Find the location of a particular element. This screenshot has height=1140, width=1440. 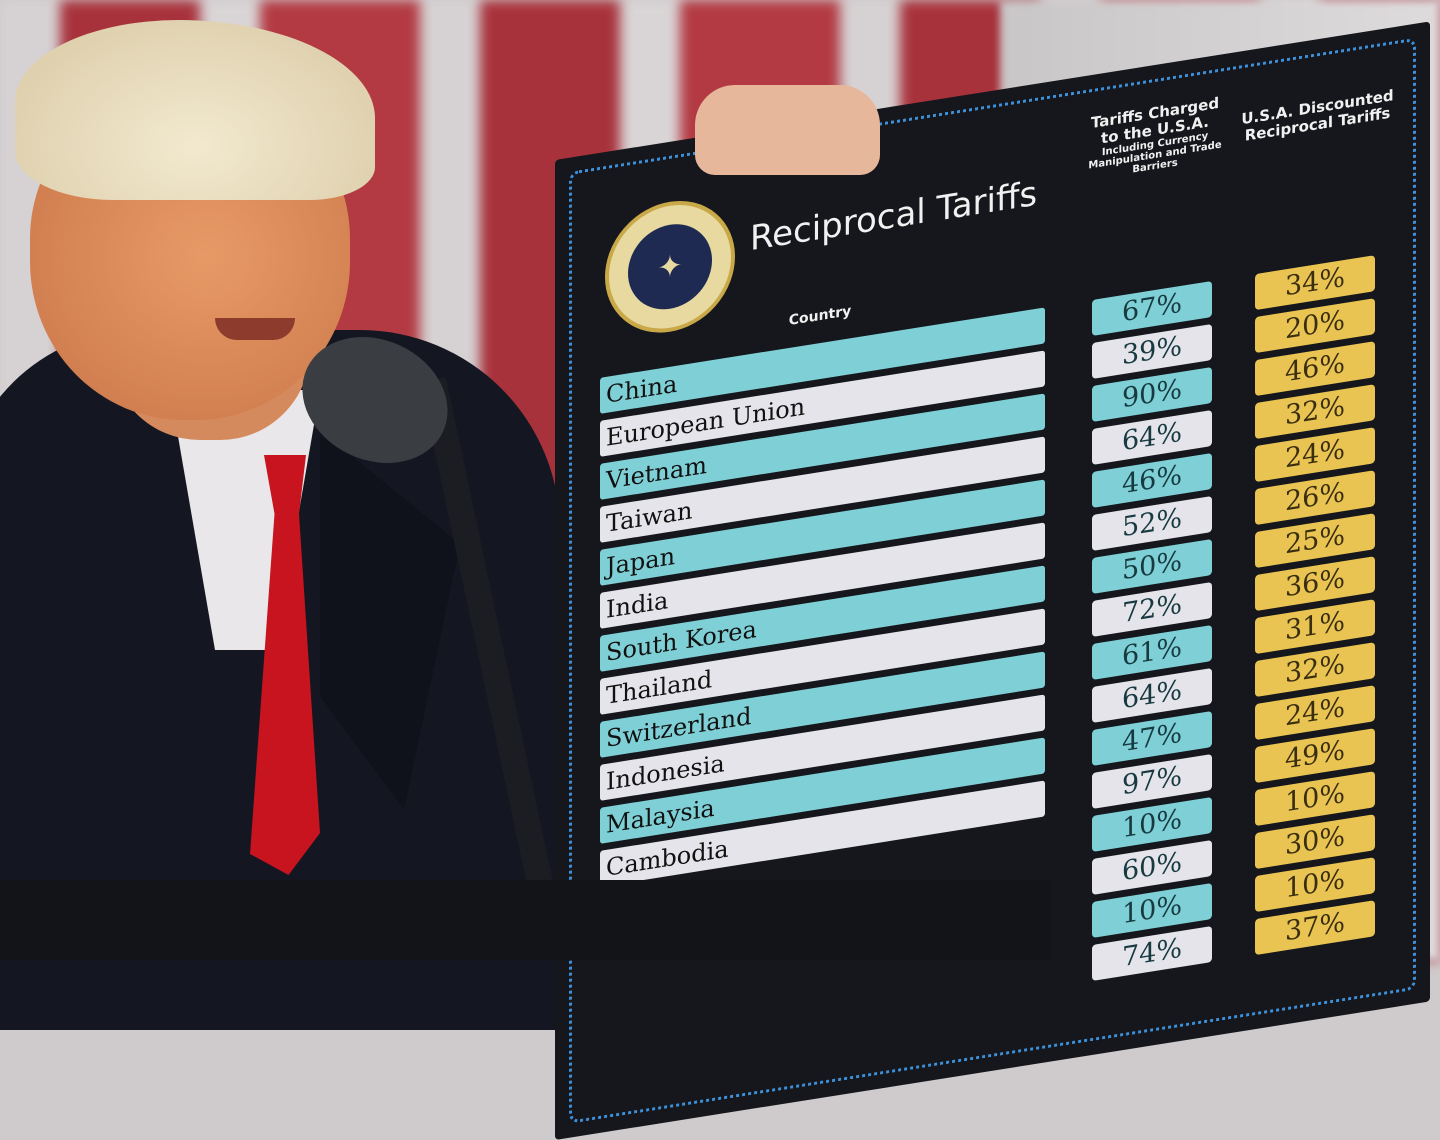

hair is located at coordinates (195, 110).